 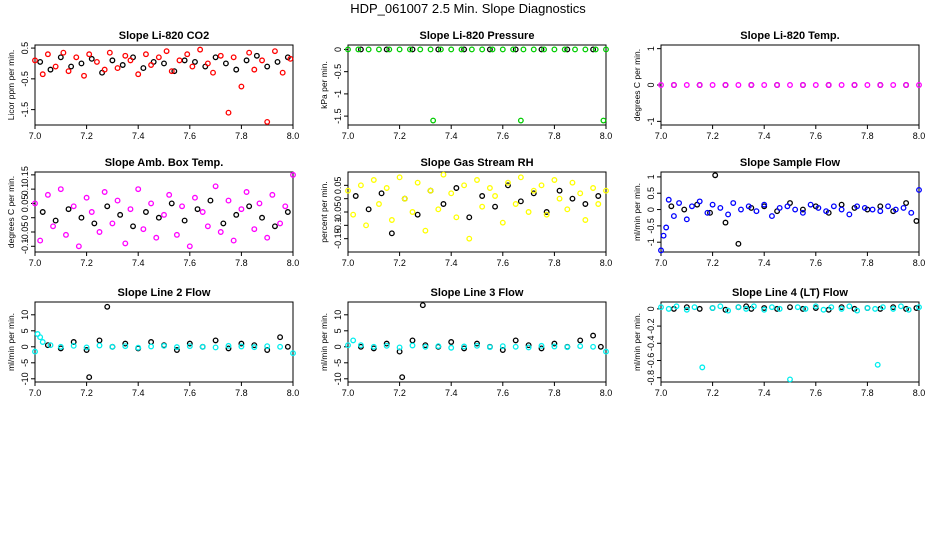 I want to click on panel-8-title: Slope Line 3 Flow, so click(x=477, y=293).